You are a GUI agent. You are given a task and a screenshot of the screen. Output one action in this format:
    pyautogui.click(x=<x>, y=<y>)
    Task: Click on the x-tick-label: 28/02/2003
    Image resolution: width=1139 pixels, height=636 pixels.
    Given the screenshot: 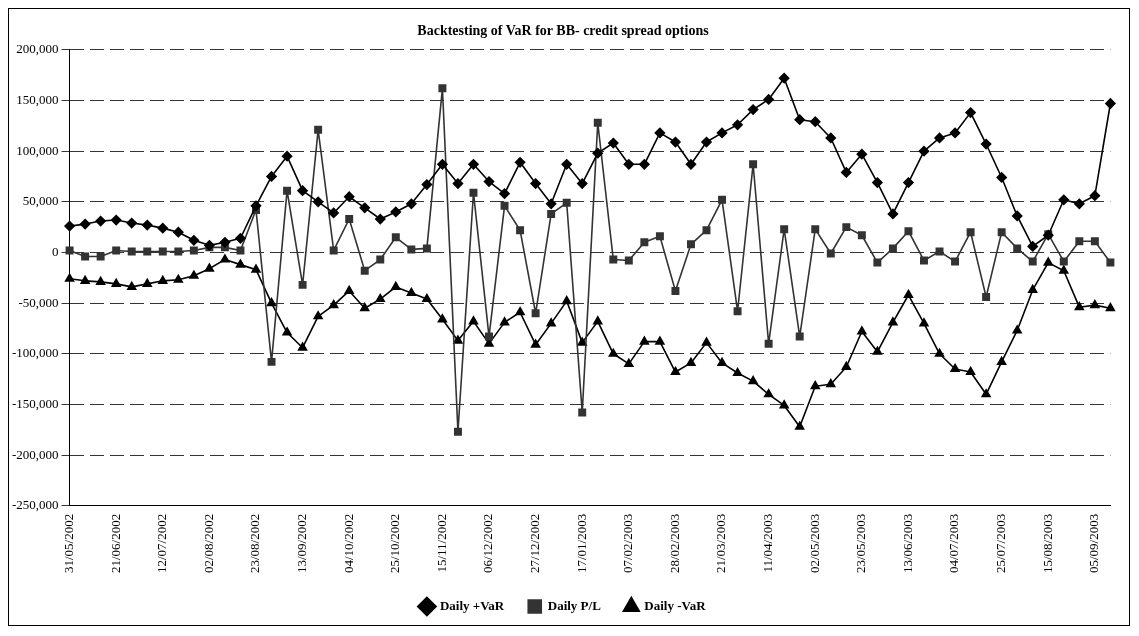 What is the action you would take?
    pyautogui.click(x=674, y=543)
    